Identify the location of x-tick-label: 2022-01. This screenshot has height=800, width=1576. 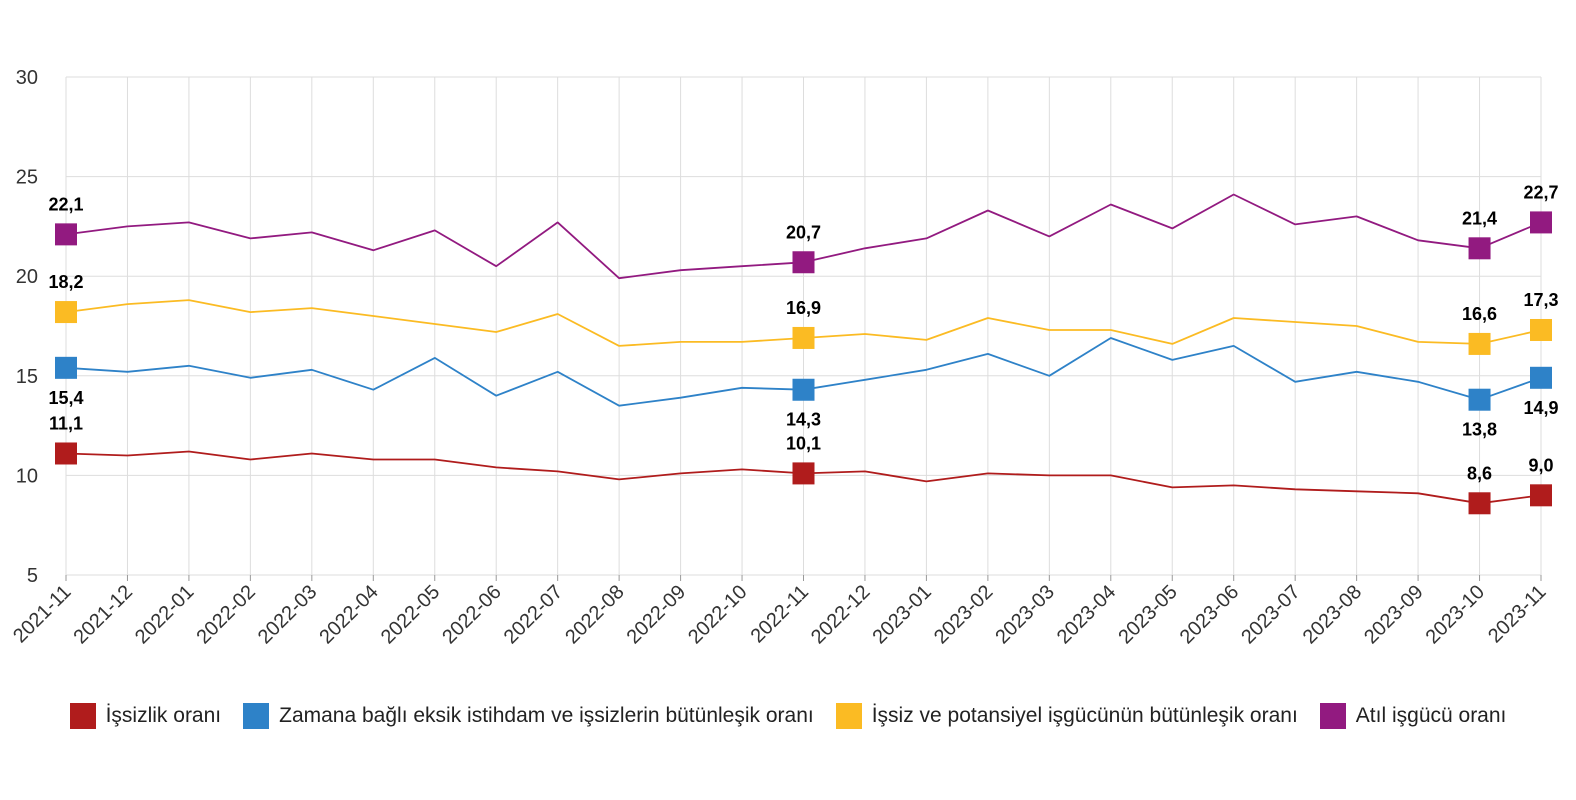
(164, 614).